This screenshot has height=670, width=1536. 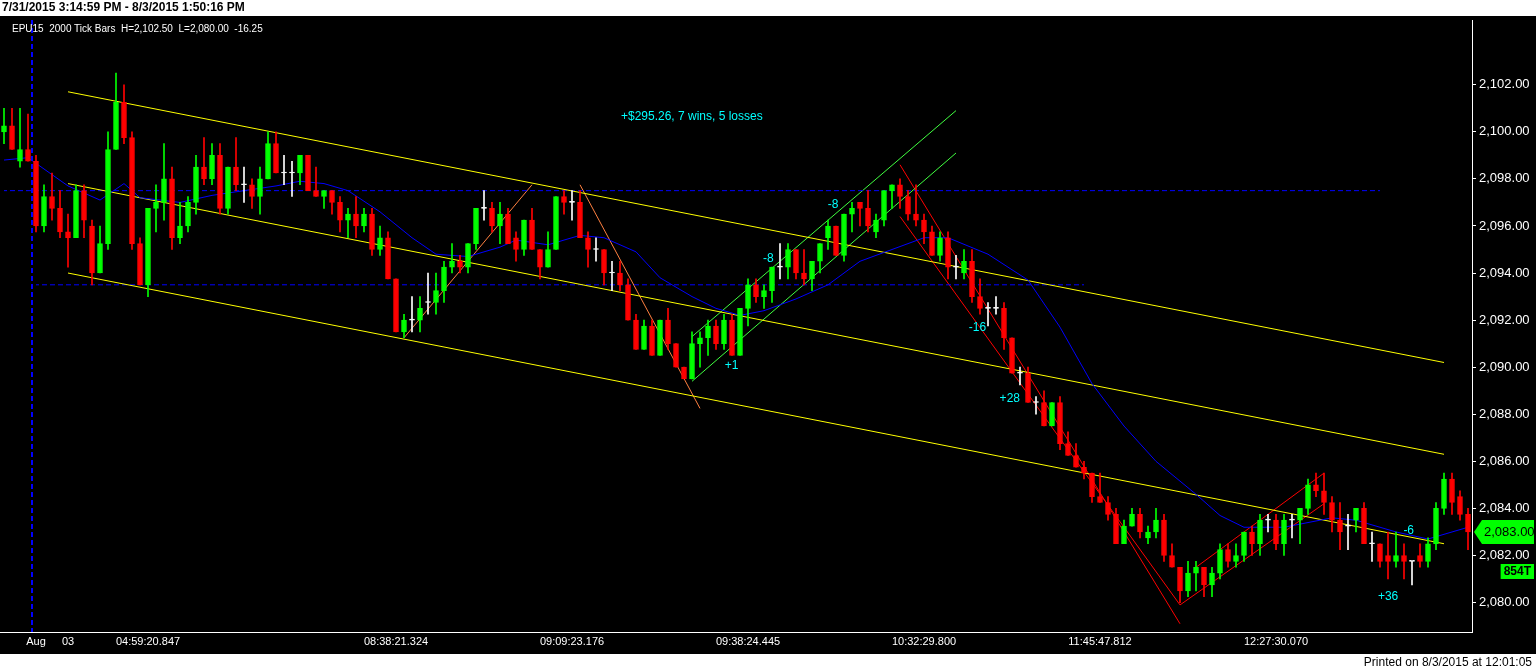 I want to click on x-tick-label: 11:45:47.812, so click(x=1100, y=640).